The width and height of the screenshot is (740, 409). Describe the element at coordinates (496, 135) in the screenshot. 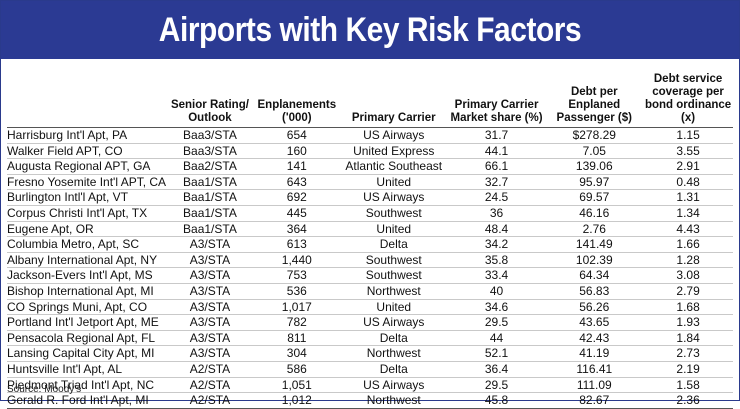

I see `market-share-cell: 31.7` at that location.